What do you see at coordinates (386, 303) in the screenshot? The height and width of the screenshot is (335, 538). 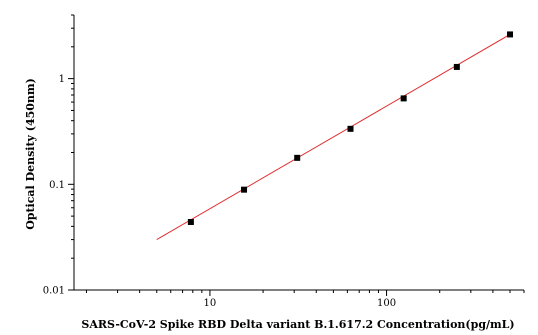 I see `x-tick-label: 100` at bounding box center [386, 303].